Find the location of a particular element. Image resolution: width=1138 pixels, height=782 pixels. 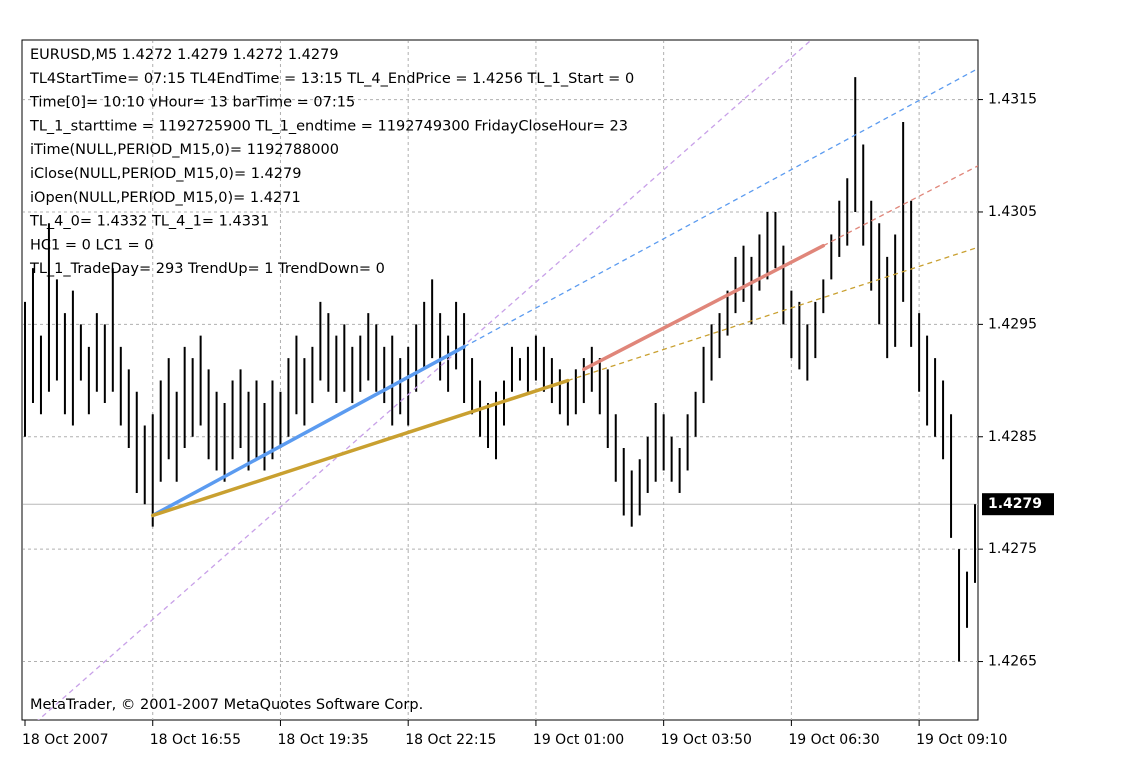

trend-line is located at coordinates (780, 268).